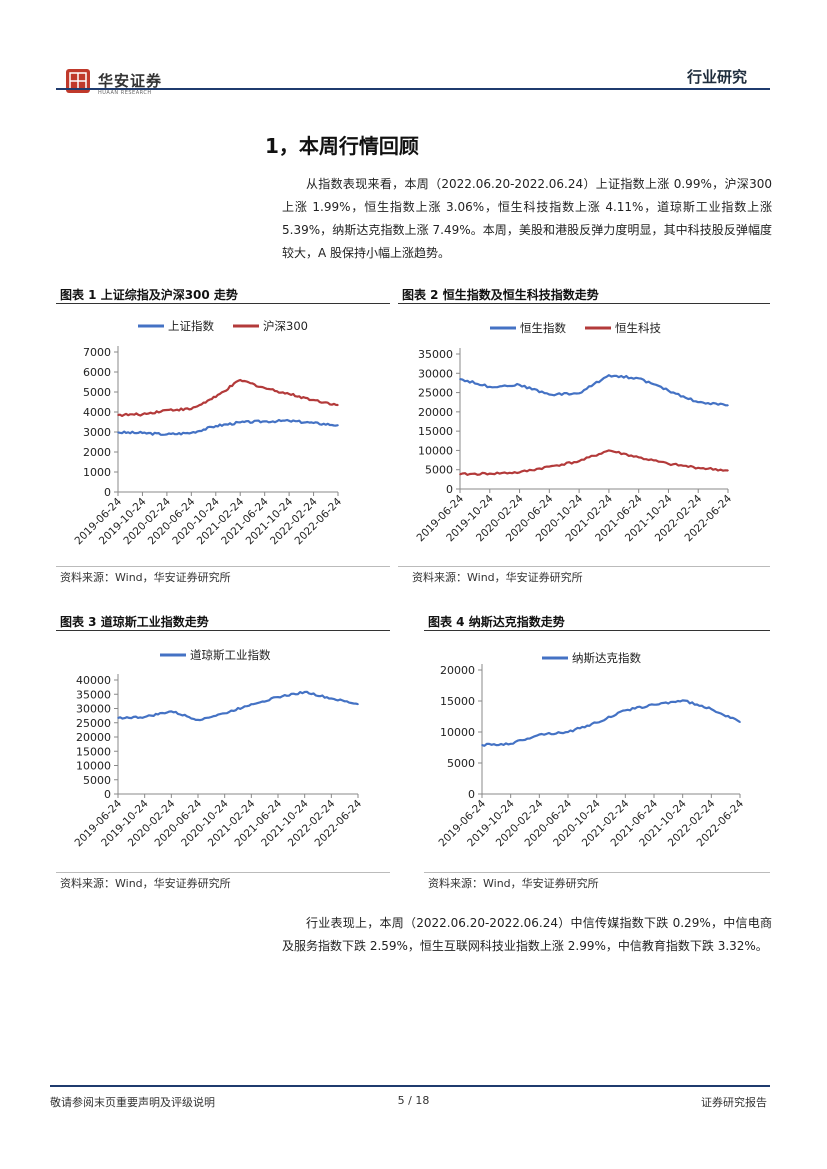 The width and height of the screenshot is (827, 1169). What do you see at coordinates (413, 89) in the screenshot?
I see `header-divider` at bounding box center [413, 89].